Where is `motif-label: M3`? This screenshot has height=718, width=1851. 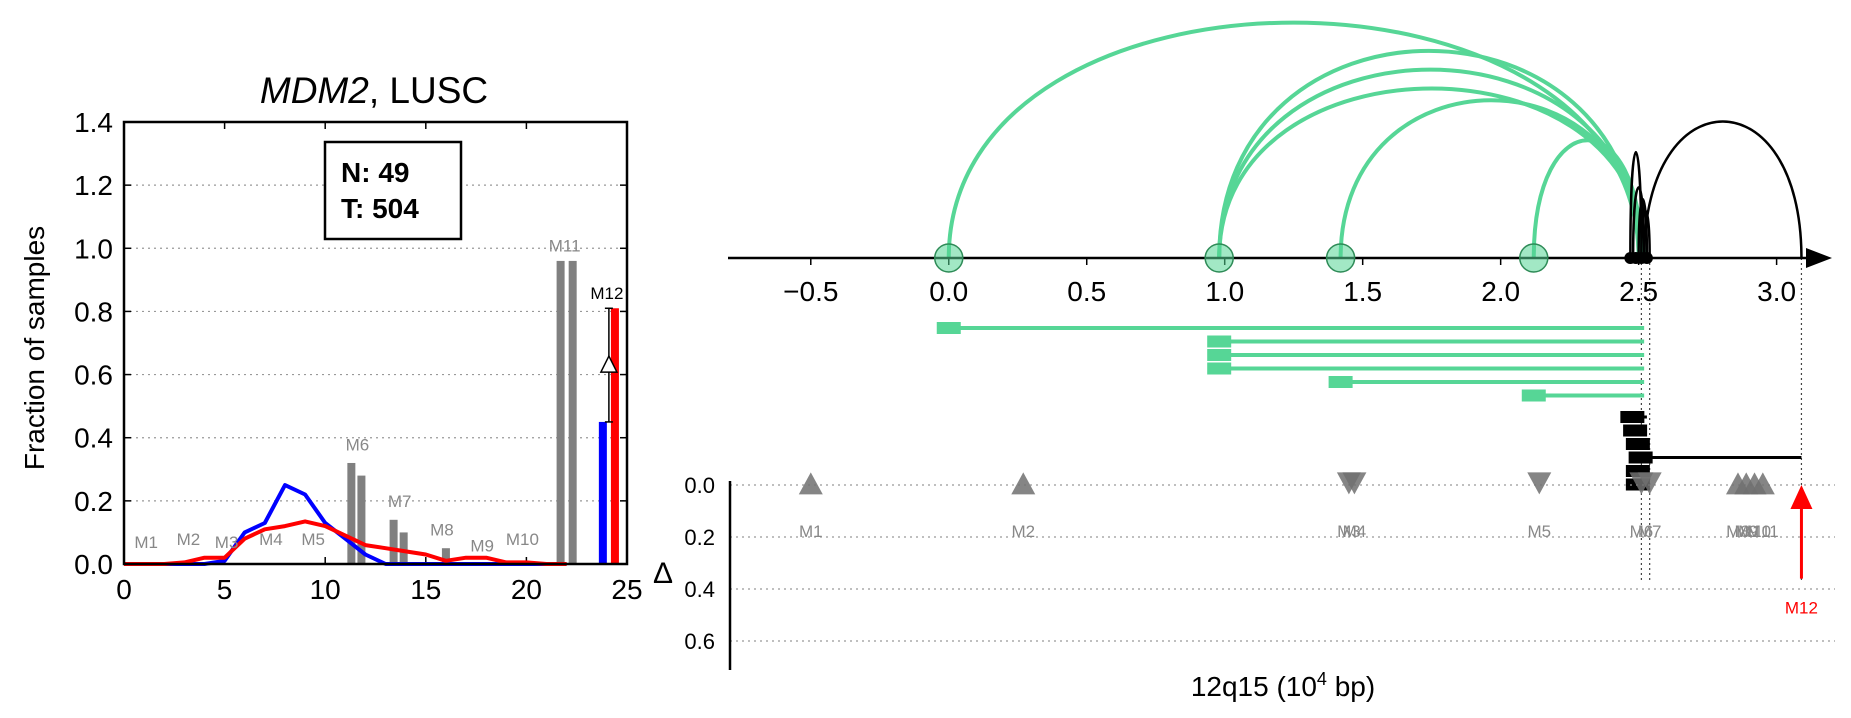
motif-label: M3 is located at coordinates (227, 542).